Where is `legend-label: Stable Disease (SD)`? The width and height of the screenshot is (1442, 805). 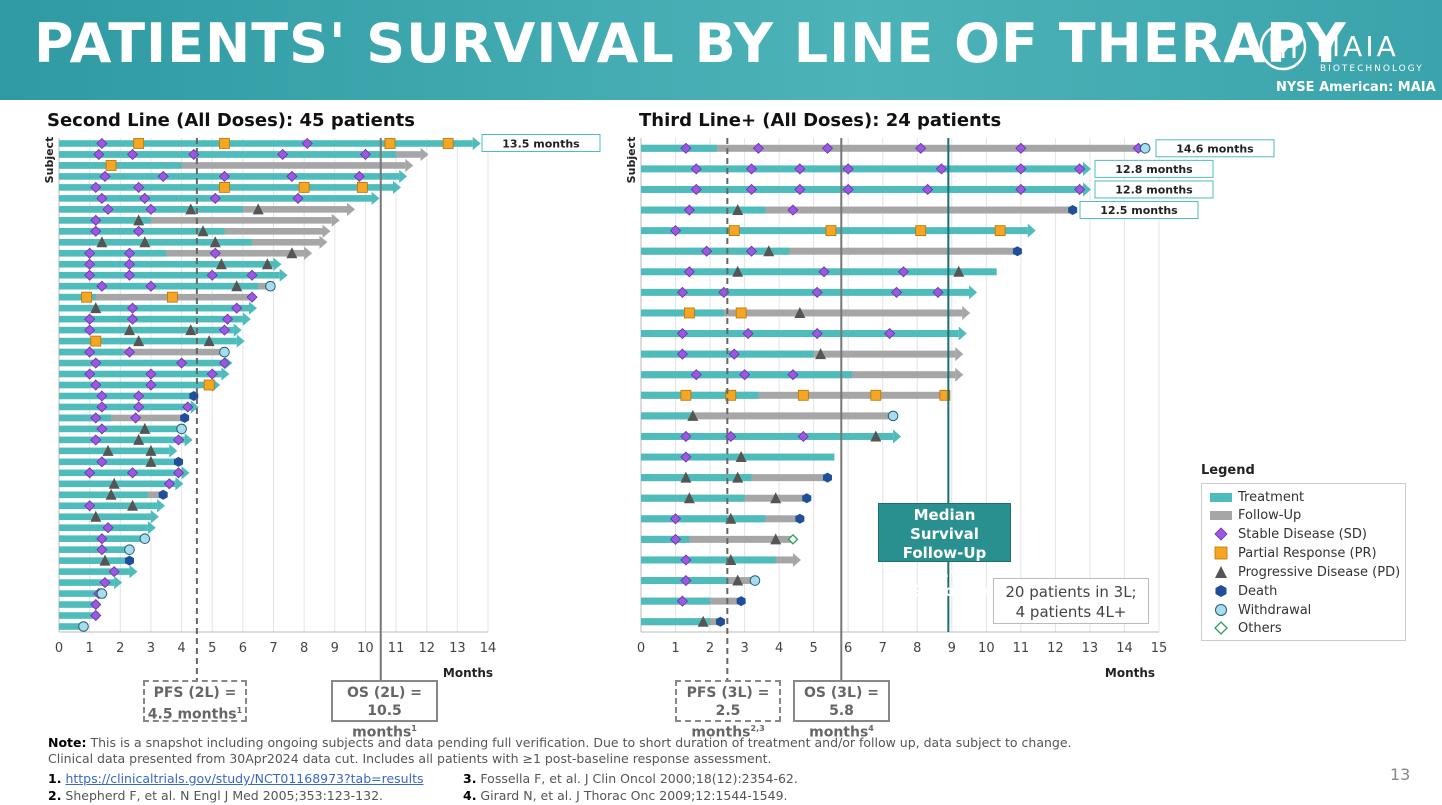 legend-label: Stable Disease (SD) is located at coordinates (1302, 534).